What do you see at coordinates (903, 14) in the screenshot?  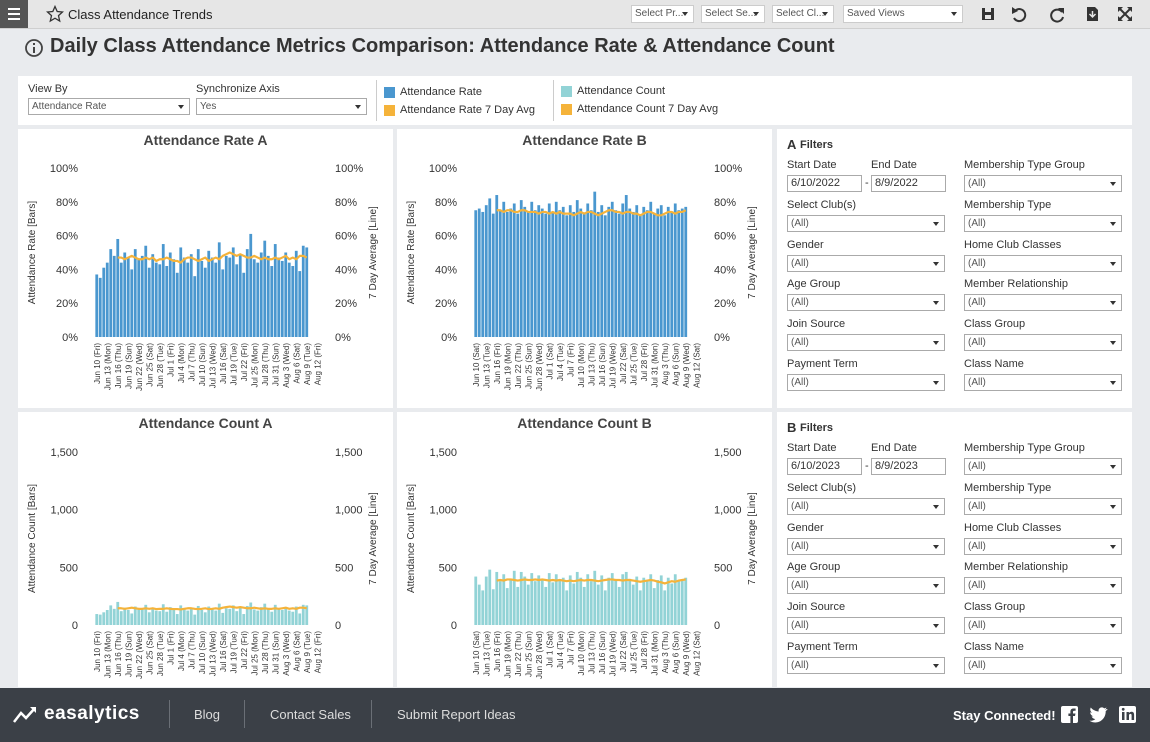 I see `header-dropdown: Saved Views` at bounding box center [903, 14].